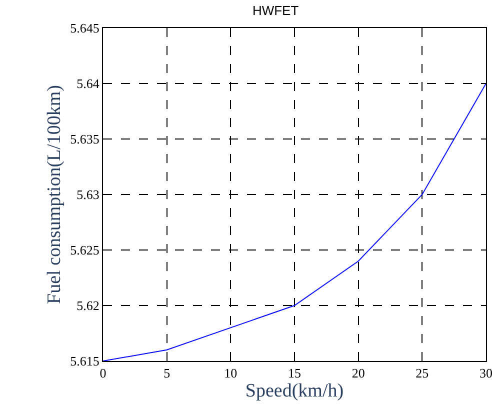  I want to click on x-tick-label: 5, so click(167, 373).